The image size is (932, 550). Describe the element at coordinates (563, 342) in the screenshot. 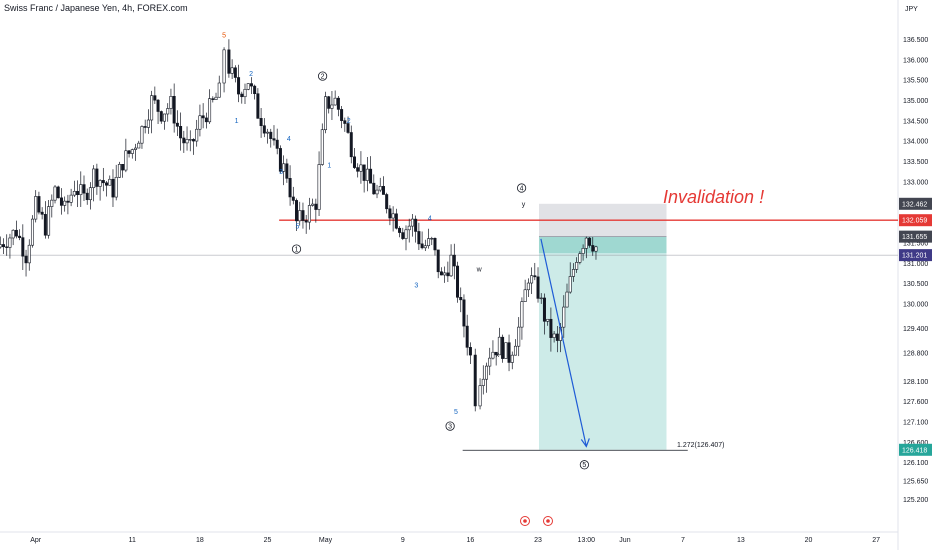

I see `target-arrow` at that location.